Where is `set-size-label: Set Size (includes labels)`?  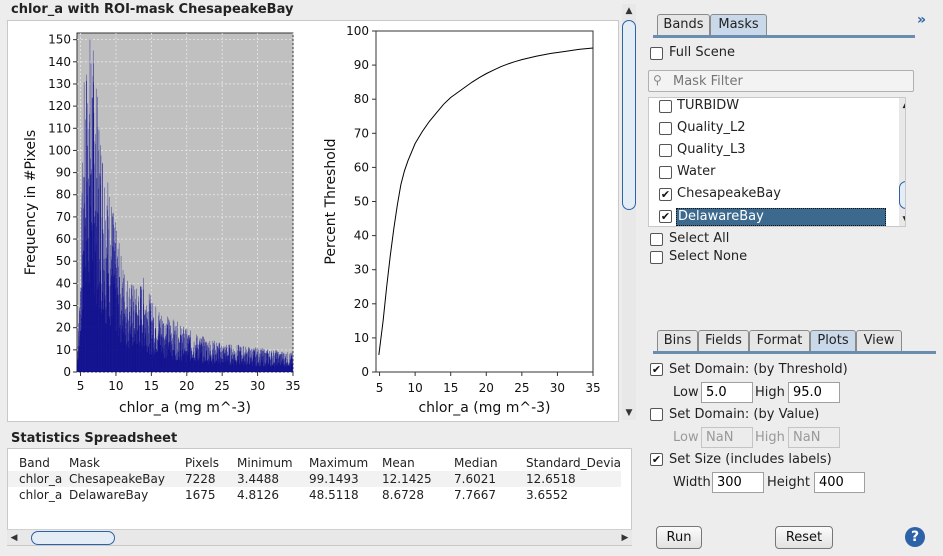 set-size-label: Set Size (includes labels) is located at coordinates (750, 459).